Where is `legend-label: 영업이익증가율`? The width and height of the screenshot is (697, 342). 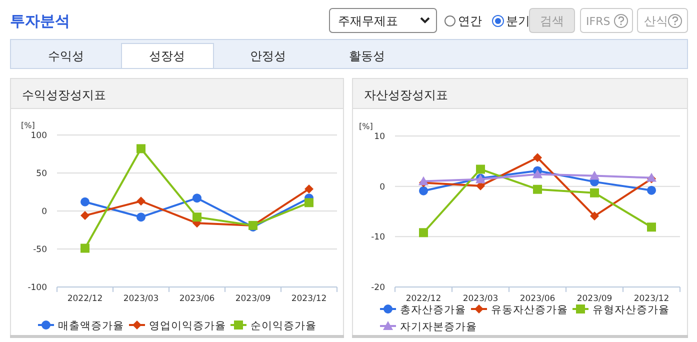 legend-label: 영업이익증가율 is located at coordinates (187, 326).